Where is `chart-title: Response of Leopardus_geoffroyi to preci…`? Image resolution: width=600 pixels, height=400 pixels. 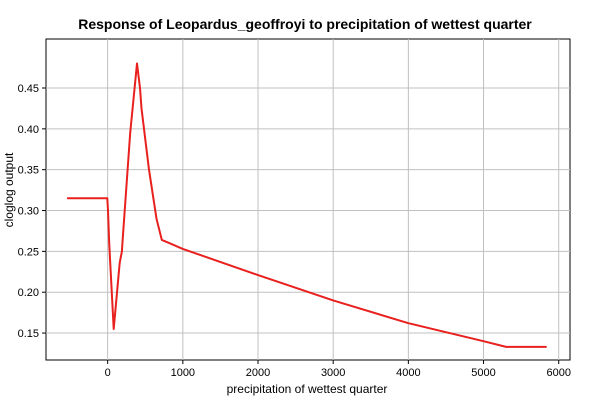 chart-title: Response of Leopardus_geoffroyi to preci… is located at coordinates (305, 24).